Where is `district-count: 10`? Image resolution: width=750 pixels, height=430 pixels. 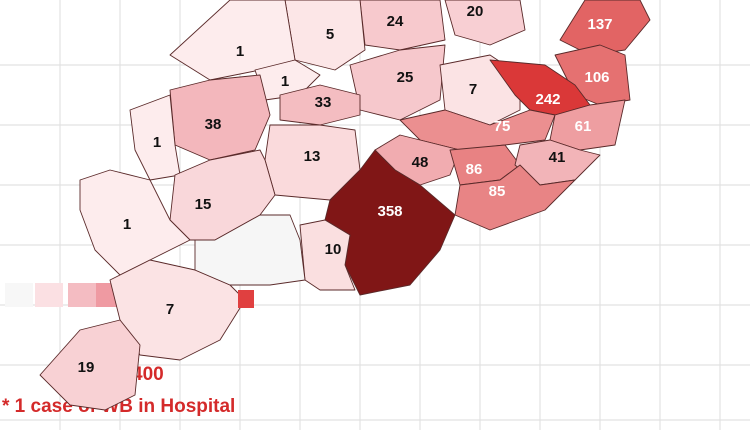 district-count: 10 is located at coordinates (333, 249).